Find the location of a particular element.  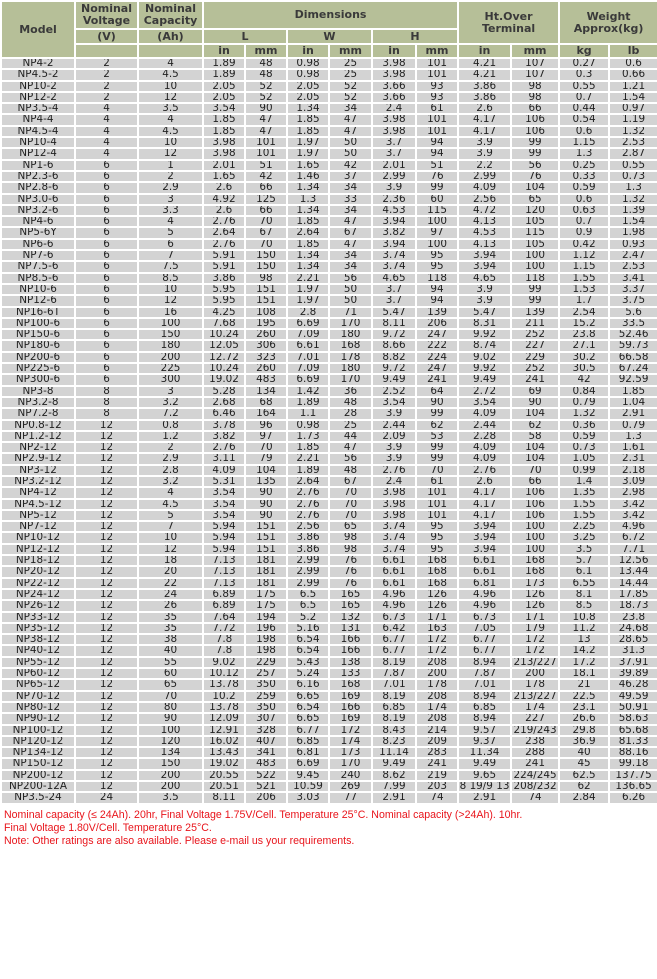

cell-h-mm: 118 is located at coordinates (437, 278).